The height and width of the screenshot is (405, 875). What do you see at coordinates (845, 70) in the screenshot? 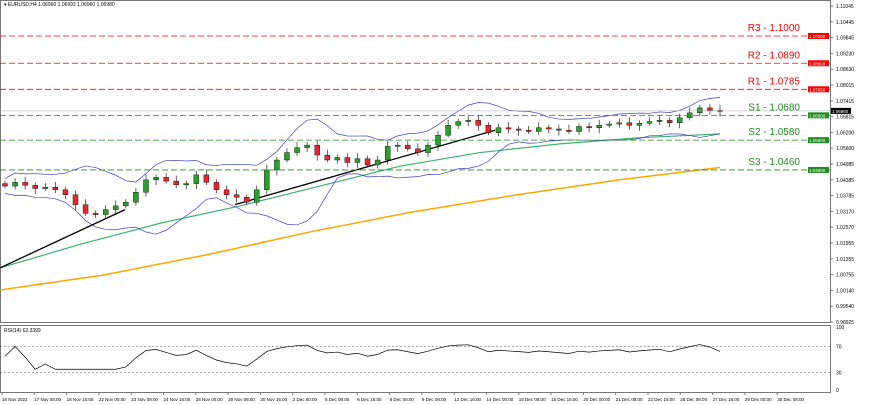
I see `y-tick-label: 1.08630` at bounding box center [845, 70].